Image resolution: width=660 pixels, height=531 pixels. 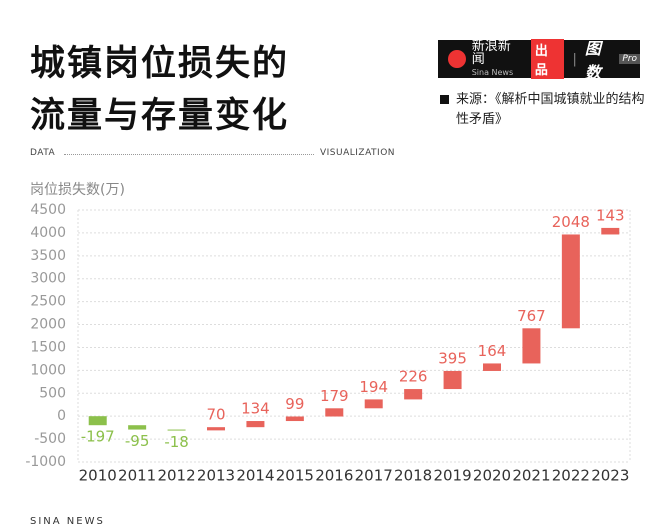 I want to click on y-tick-label: 0, so click(x=61, y=416).